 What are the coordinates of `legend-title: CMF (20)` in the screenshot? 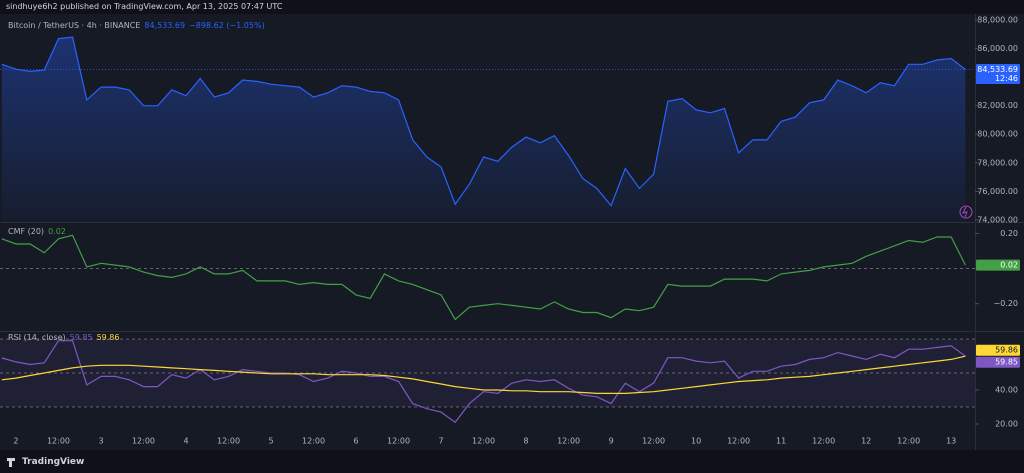 It's located at (26, 231).